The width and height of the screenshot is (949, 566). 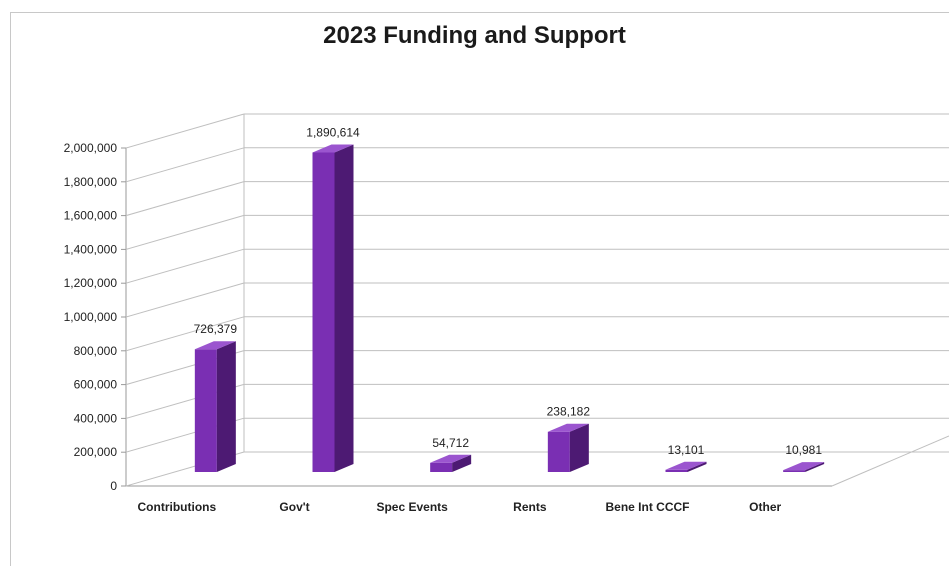 What do you see at coordinates (294, 507) in the screenshot?
I see `x-category-label: Gov't` at bounding box center [294, 507].